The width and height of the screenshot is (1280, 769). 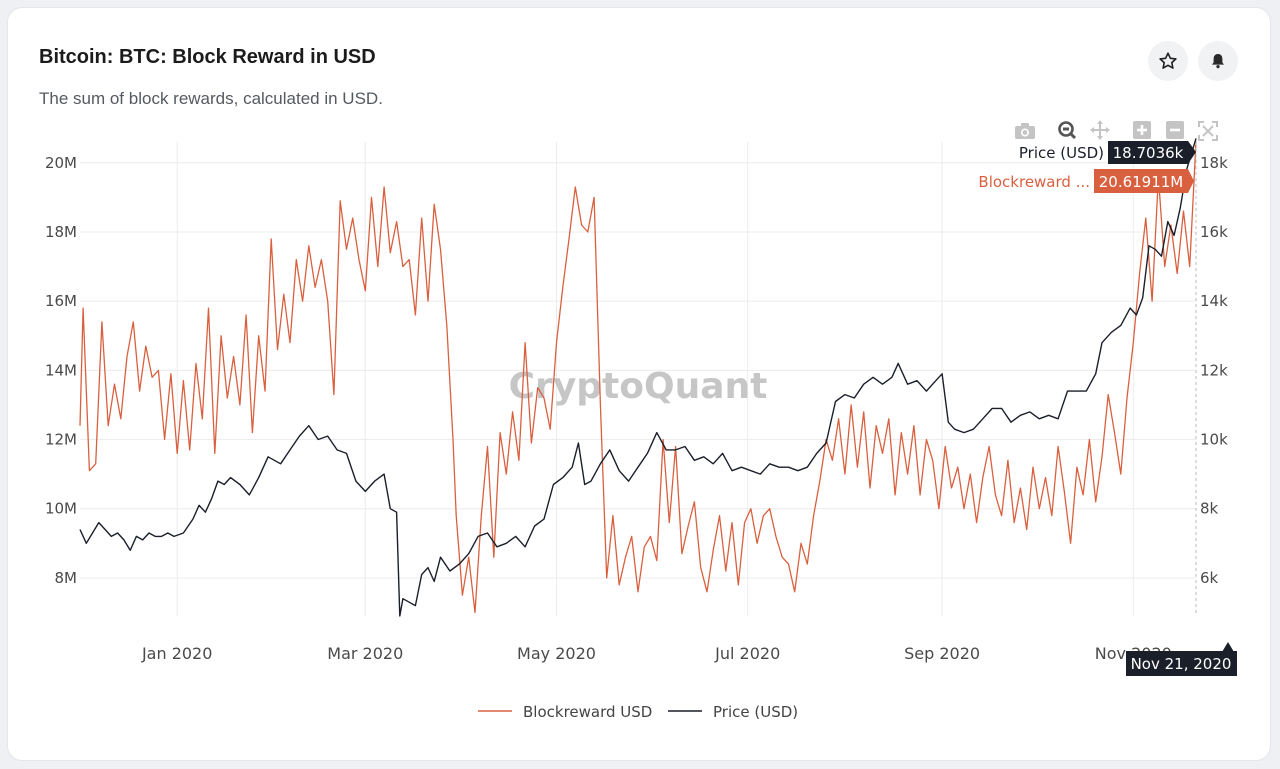 What do you see at coordinates (1214, 440) in the screenshot?
I see `y-right-tick-label: 10k` at bounding box center [1214, 440].